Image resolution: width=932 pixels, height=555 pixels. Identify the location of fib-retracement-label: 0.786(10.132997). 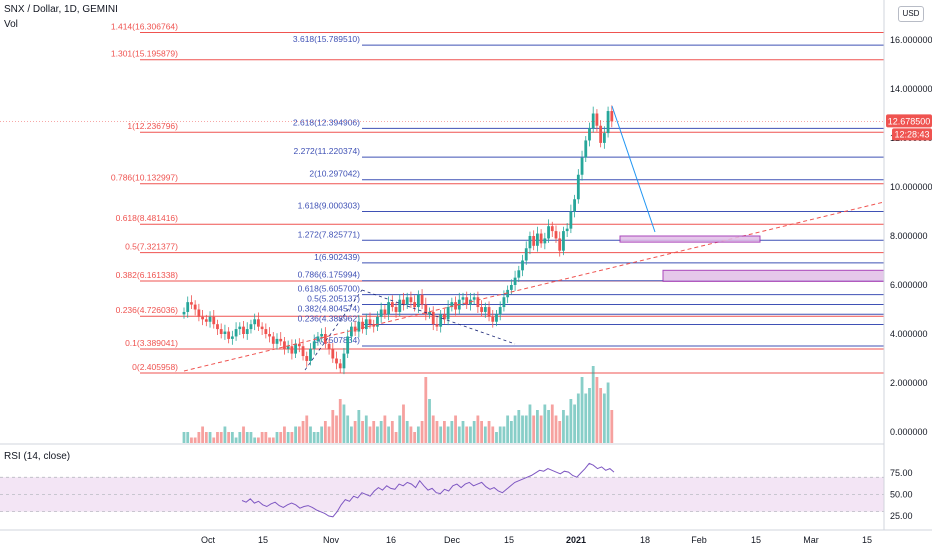
(144, 178).